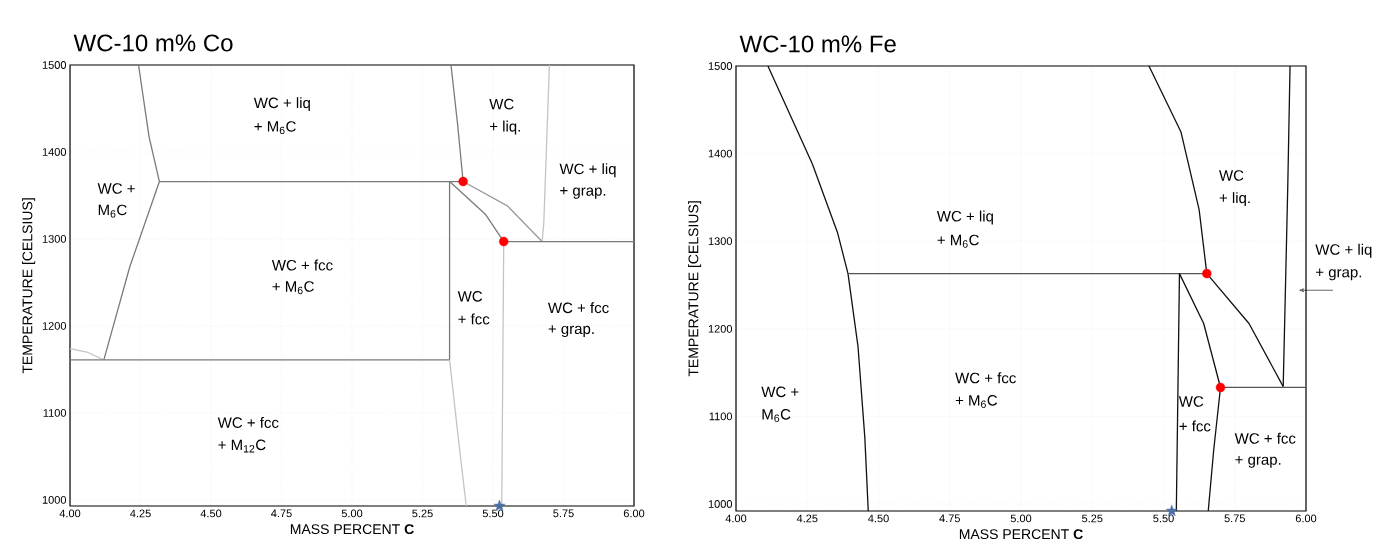 The image size is (1387, 559). What do you see at coordinates (242, 446) in the screenshot?
I see `annotation: + M$_{12}$C` at bounding box center [242, 446].